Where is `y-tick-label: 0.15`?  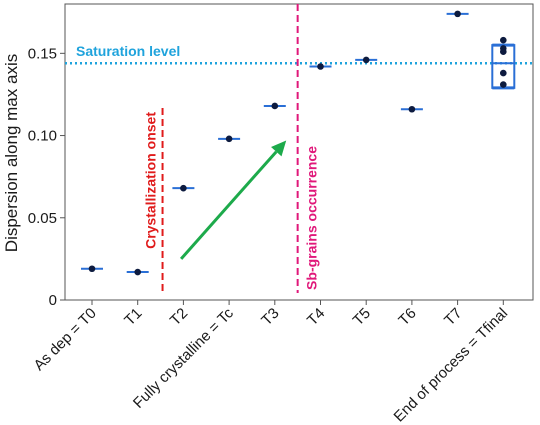
y-tick-label: 0.15 is located at coordinates (42, 53).